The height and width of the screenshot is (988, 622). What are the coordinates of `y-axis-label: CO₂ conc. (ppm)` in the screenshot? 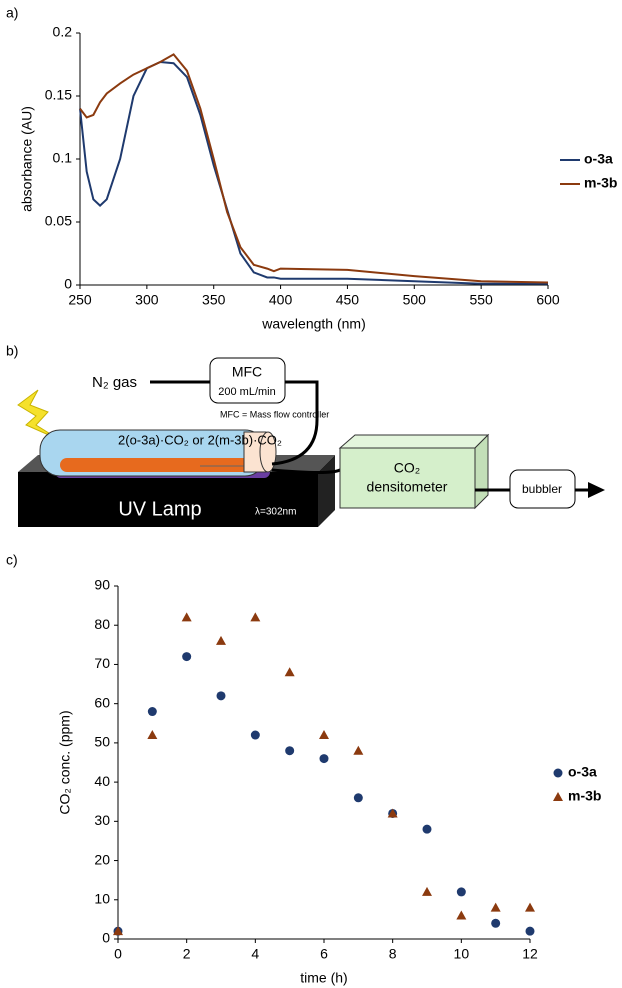 It's located at (65, 762).